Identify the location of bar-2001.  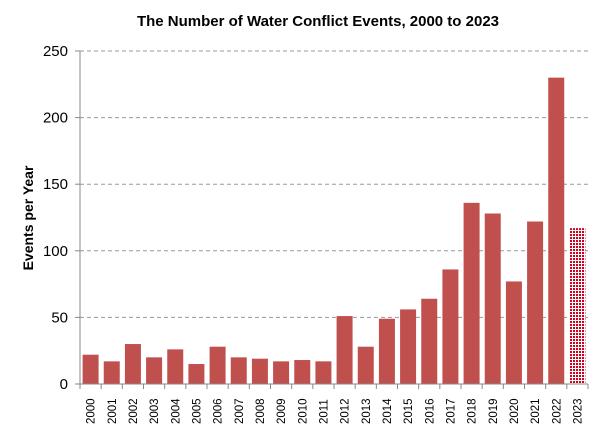
(111, 372).